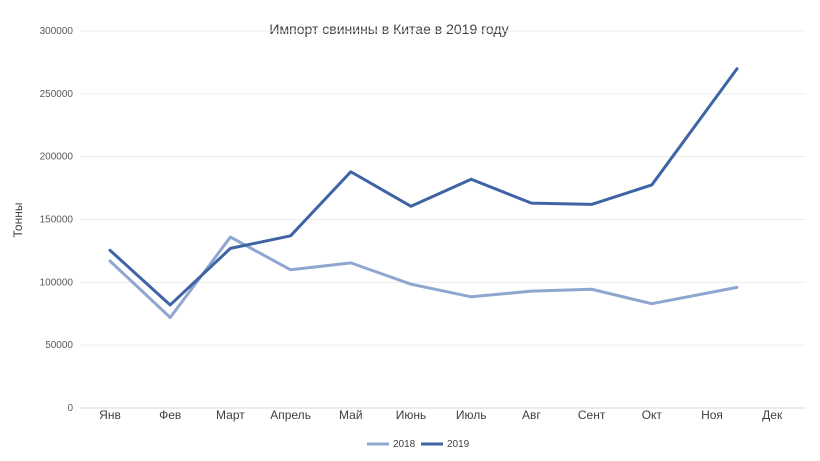 The width and height of the screenshot is (820, 461). What do you see at coordinates (110, 415) in the screenshot?
I see `x-tick-label: Янв` at bounding box center [110, 415].